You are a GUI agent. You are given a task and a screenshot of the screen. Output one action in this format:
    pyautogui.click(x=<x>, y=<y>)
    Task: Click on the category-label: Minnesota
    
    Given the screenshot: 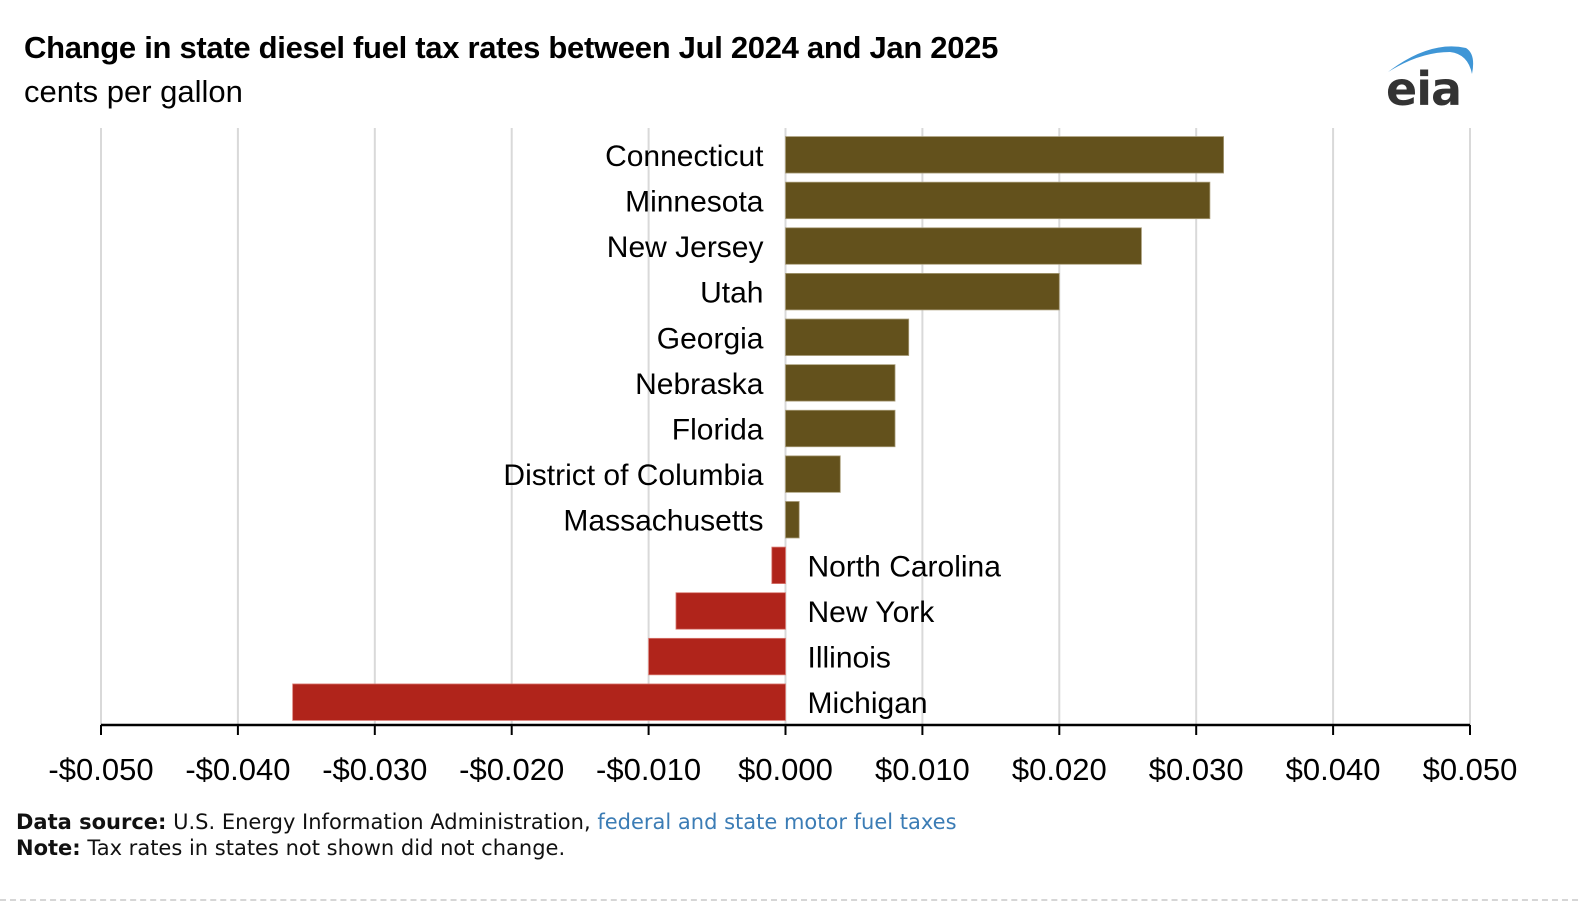 What is the action you would take?
    pyautogui.click(x=694, y=201)
    